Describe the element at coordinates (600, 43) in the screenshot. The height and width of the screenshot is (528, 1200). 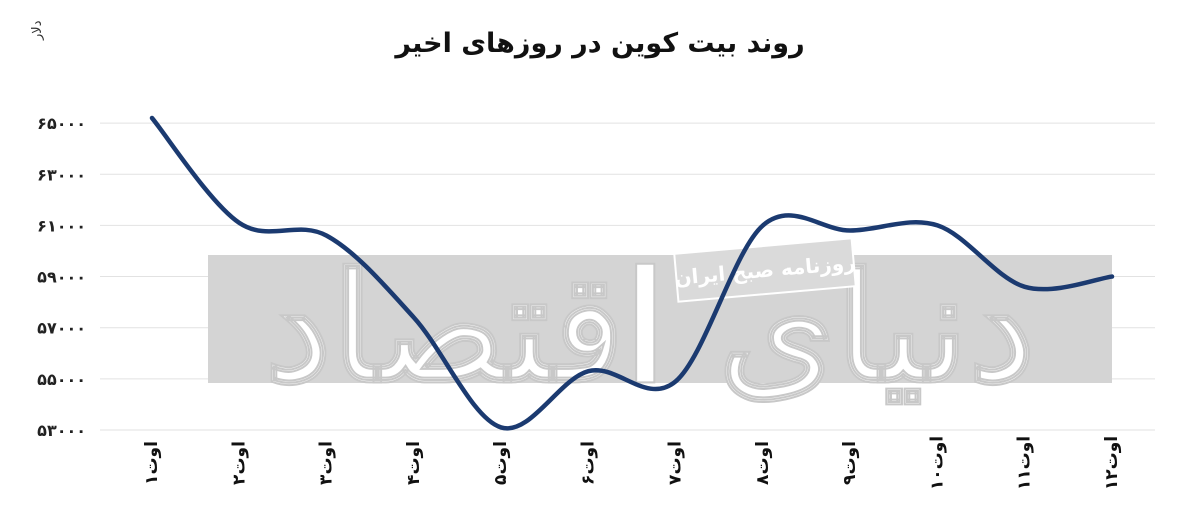
I see `chart-title: روند بیت کوین در روزهای اخیر` at that location.